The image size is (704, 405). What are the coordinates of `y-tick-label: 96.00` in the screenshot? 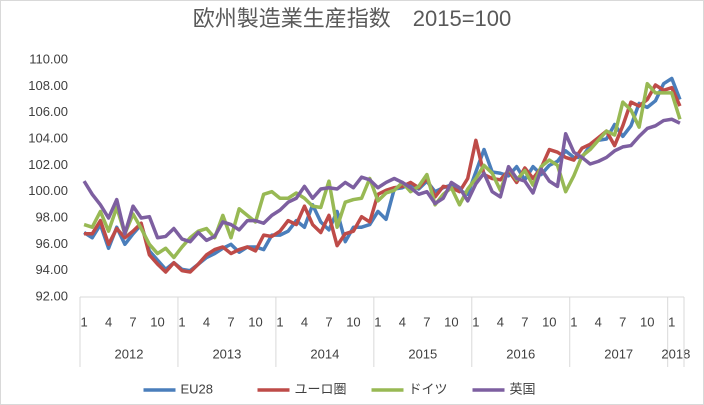 It's located at (51, 243).